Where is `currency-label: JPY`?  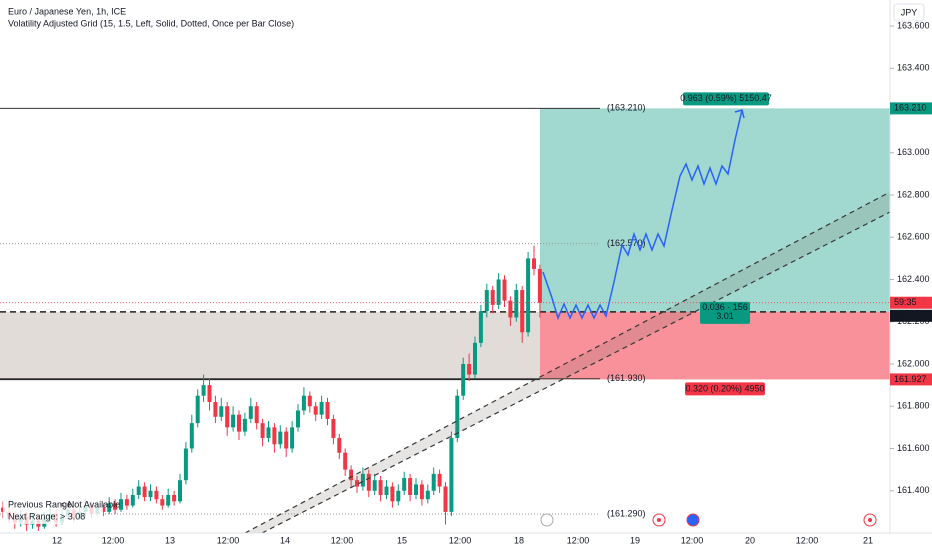
currency-label: JPY is located at coordinates (909, 12).